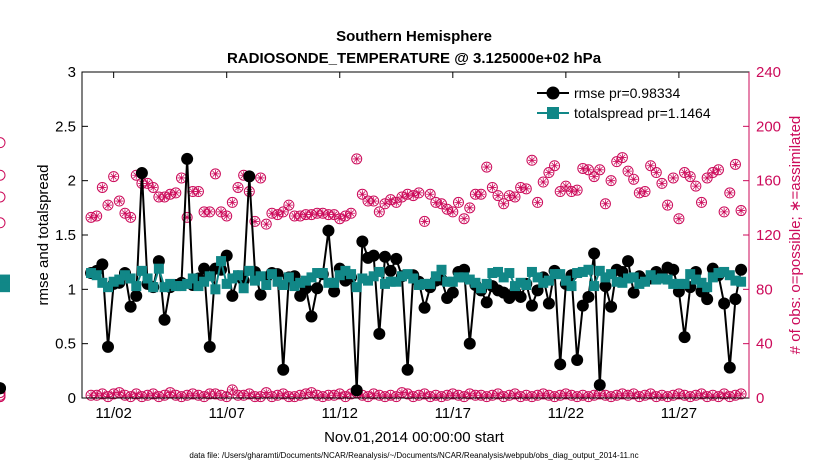  What do you see at coordinates (553, 93) in the screenshot?
I see `legend-rmse-marker` at bounding box center [553, 93].